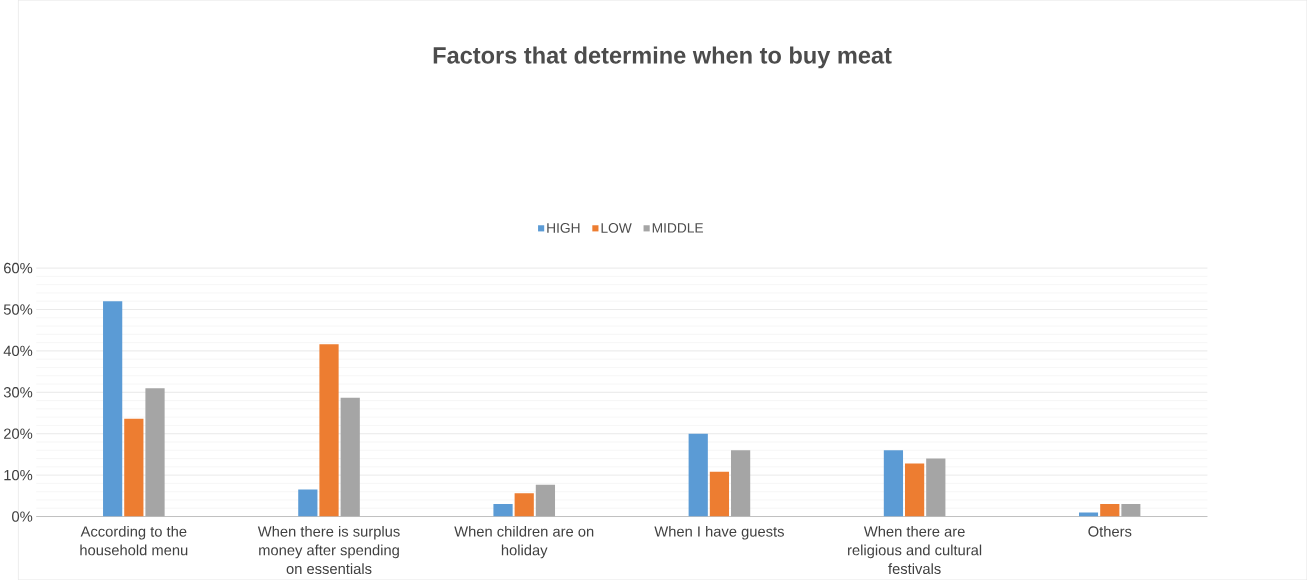 The height and width of the screenshot is (580, 1307). I want to click on x-tick-label: Others, so click(1110, 531).